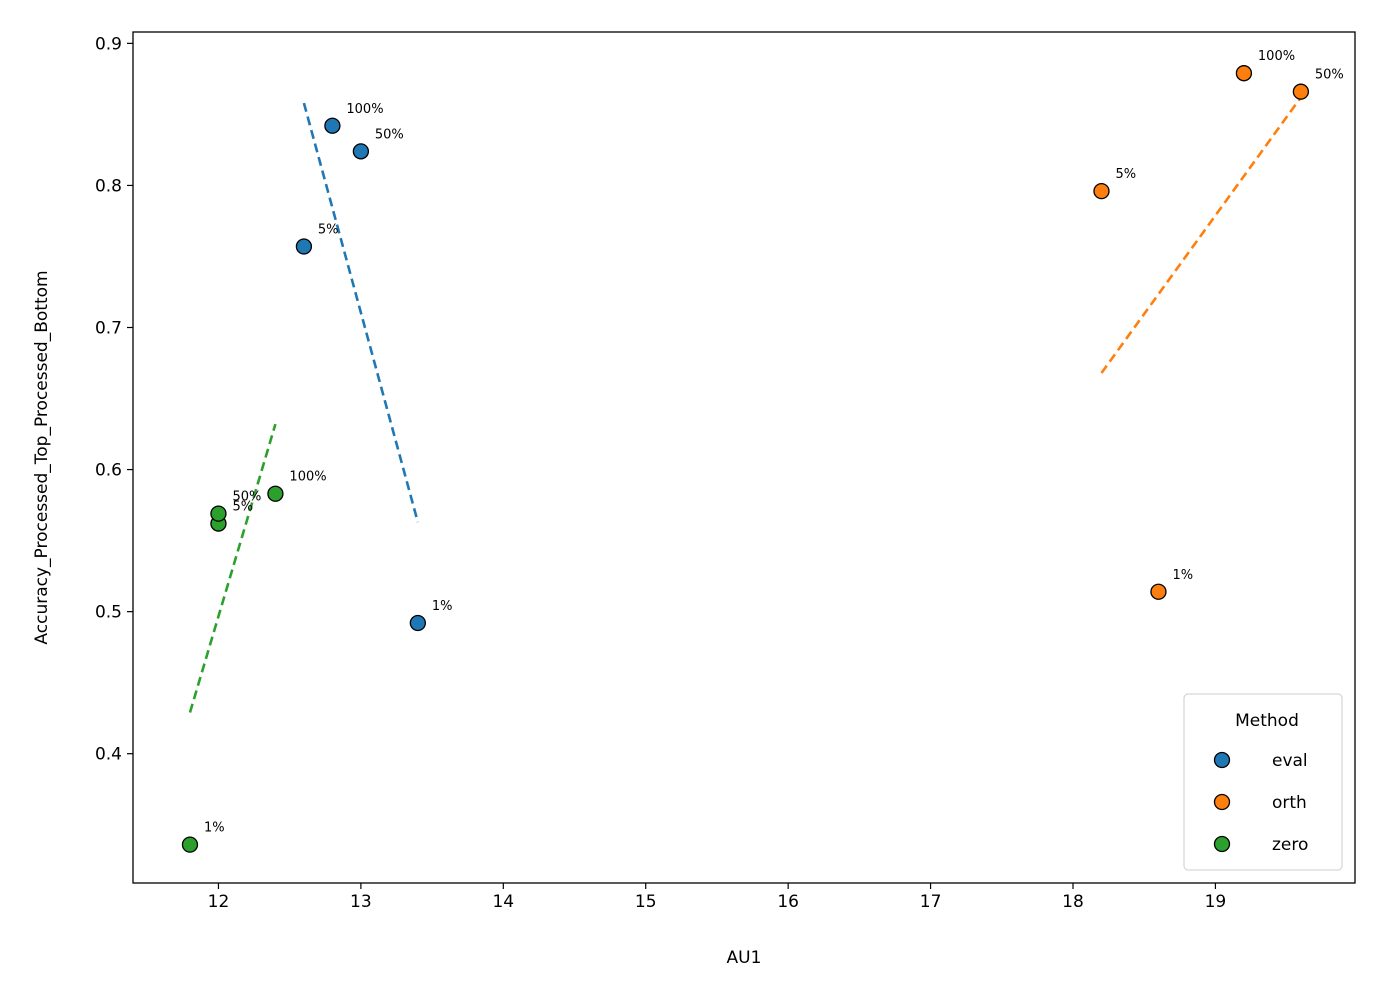 The image size is (1400, 1000). Describe the element at coordinates (1073, 902) in the screenshot. I see `x-tick-label: 18` at that location.